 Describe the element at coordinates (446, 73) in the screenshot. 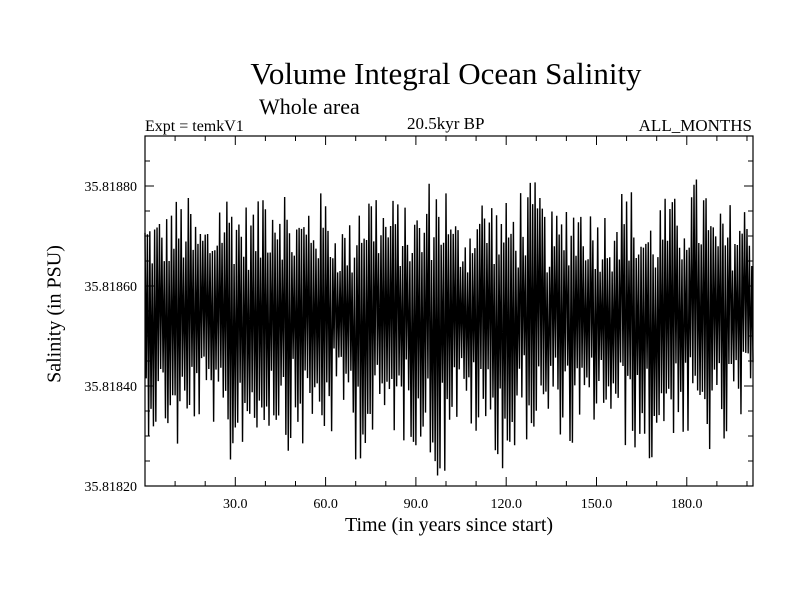

I see `chart-title: Volume Integral Ocean Salinity` at that location.